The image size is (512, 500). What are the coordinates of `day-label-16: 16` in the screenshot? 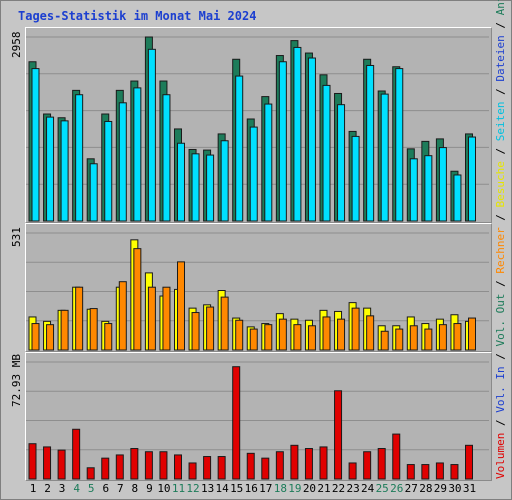 It's located at (251, 488).